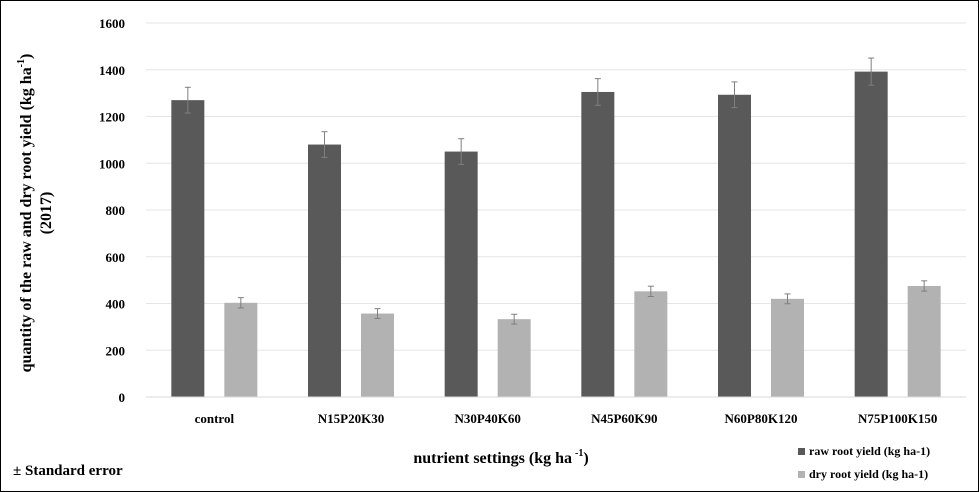  Describe the element at coordinates (897, 418) in the screenshot. I see `x-tick-label: N75P100K150` at that location.